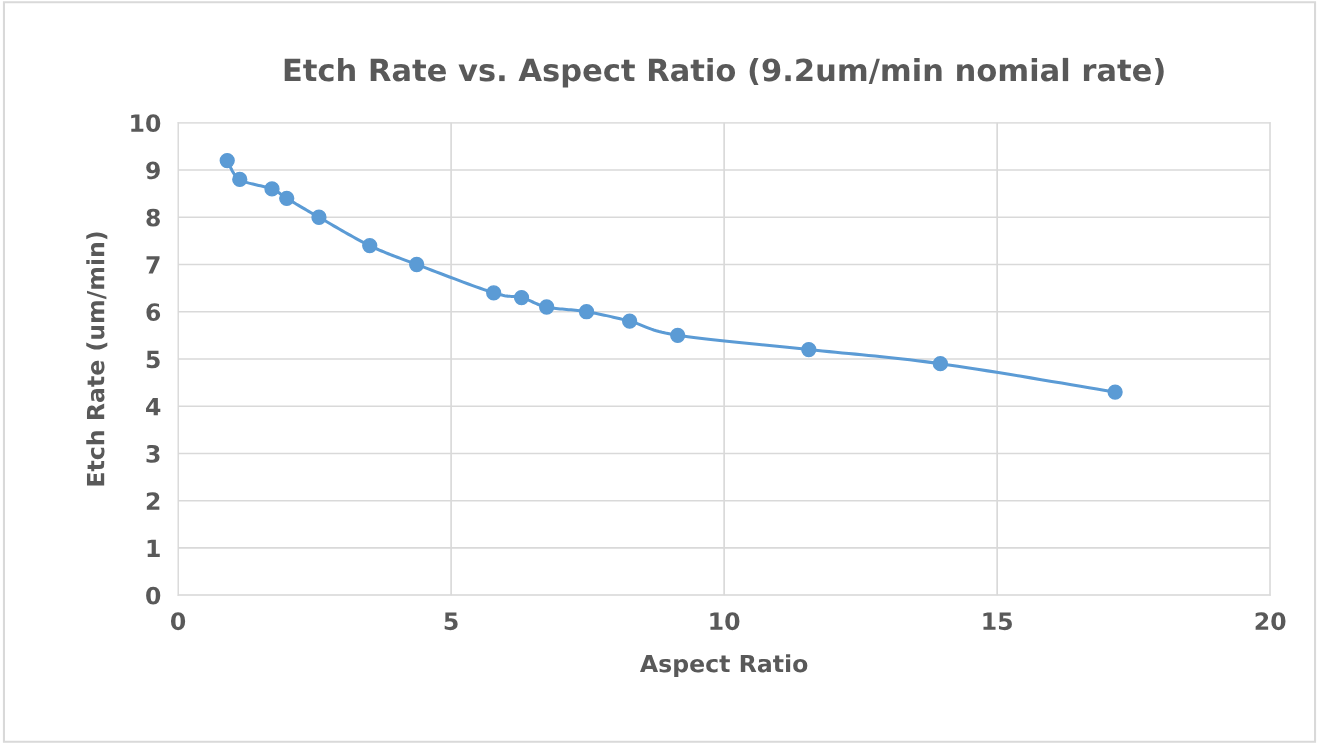 This screenshot has height=744, width=1319. I want to click on x-tick-label: 15, so click(997, 621).